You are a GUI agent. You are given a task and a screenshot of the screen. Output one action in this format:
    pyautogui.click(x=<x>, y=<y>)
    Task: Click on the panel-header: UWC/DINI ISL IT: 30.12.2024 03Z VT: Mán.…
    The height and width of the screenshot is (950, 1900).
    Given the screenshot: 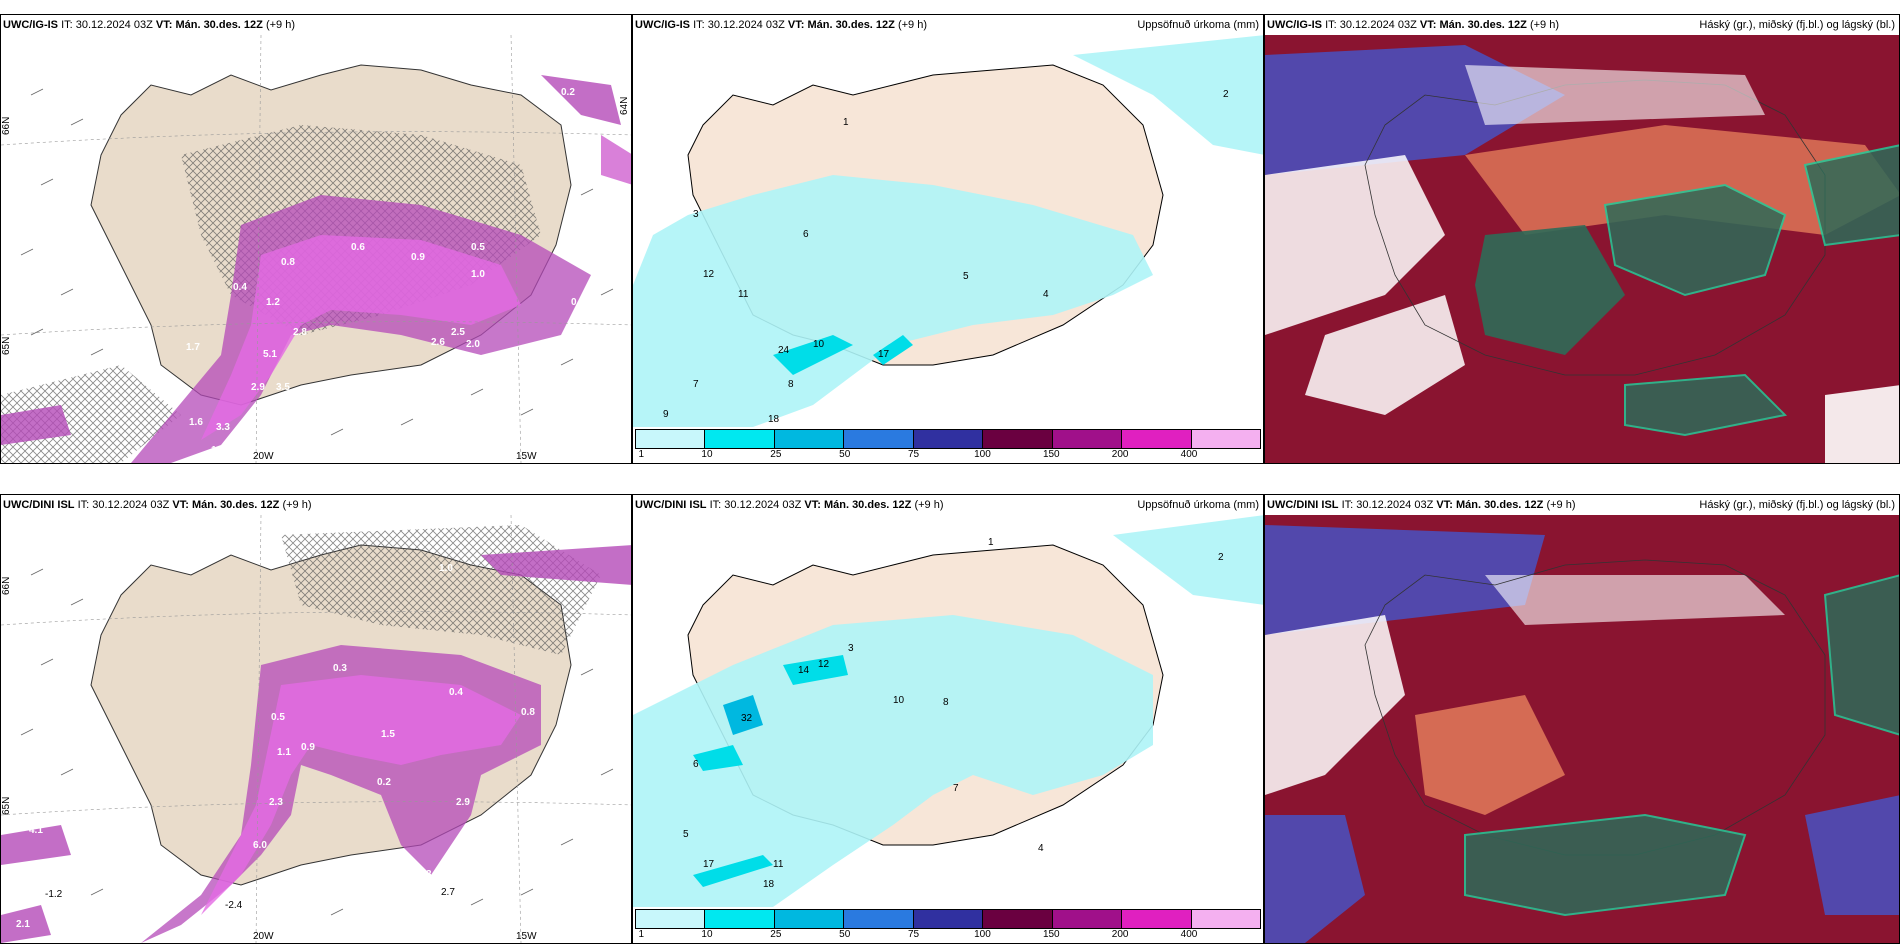 What is the action you would take?
    pyautogui.click(x=1582, y=505)
    